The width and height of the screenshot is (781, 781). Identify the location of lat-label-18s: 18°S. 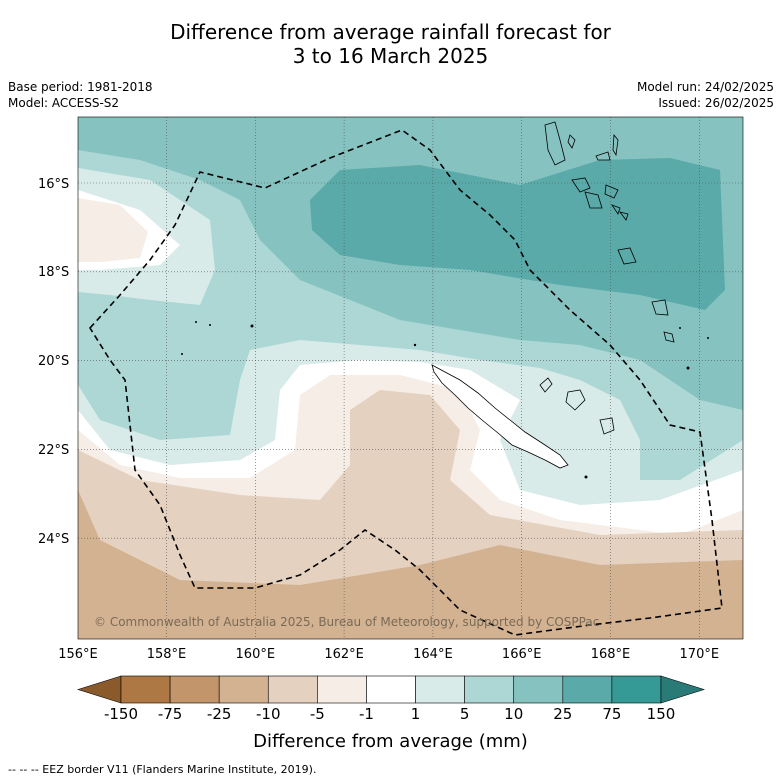
(53, 272).